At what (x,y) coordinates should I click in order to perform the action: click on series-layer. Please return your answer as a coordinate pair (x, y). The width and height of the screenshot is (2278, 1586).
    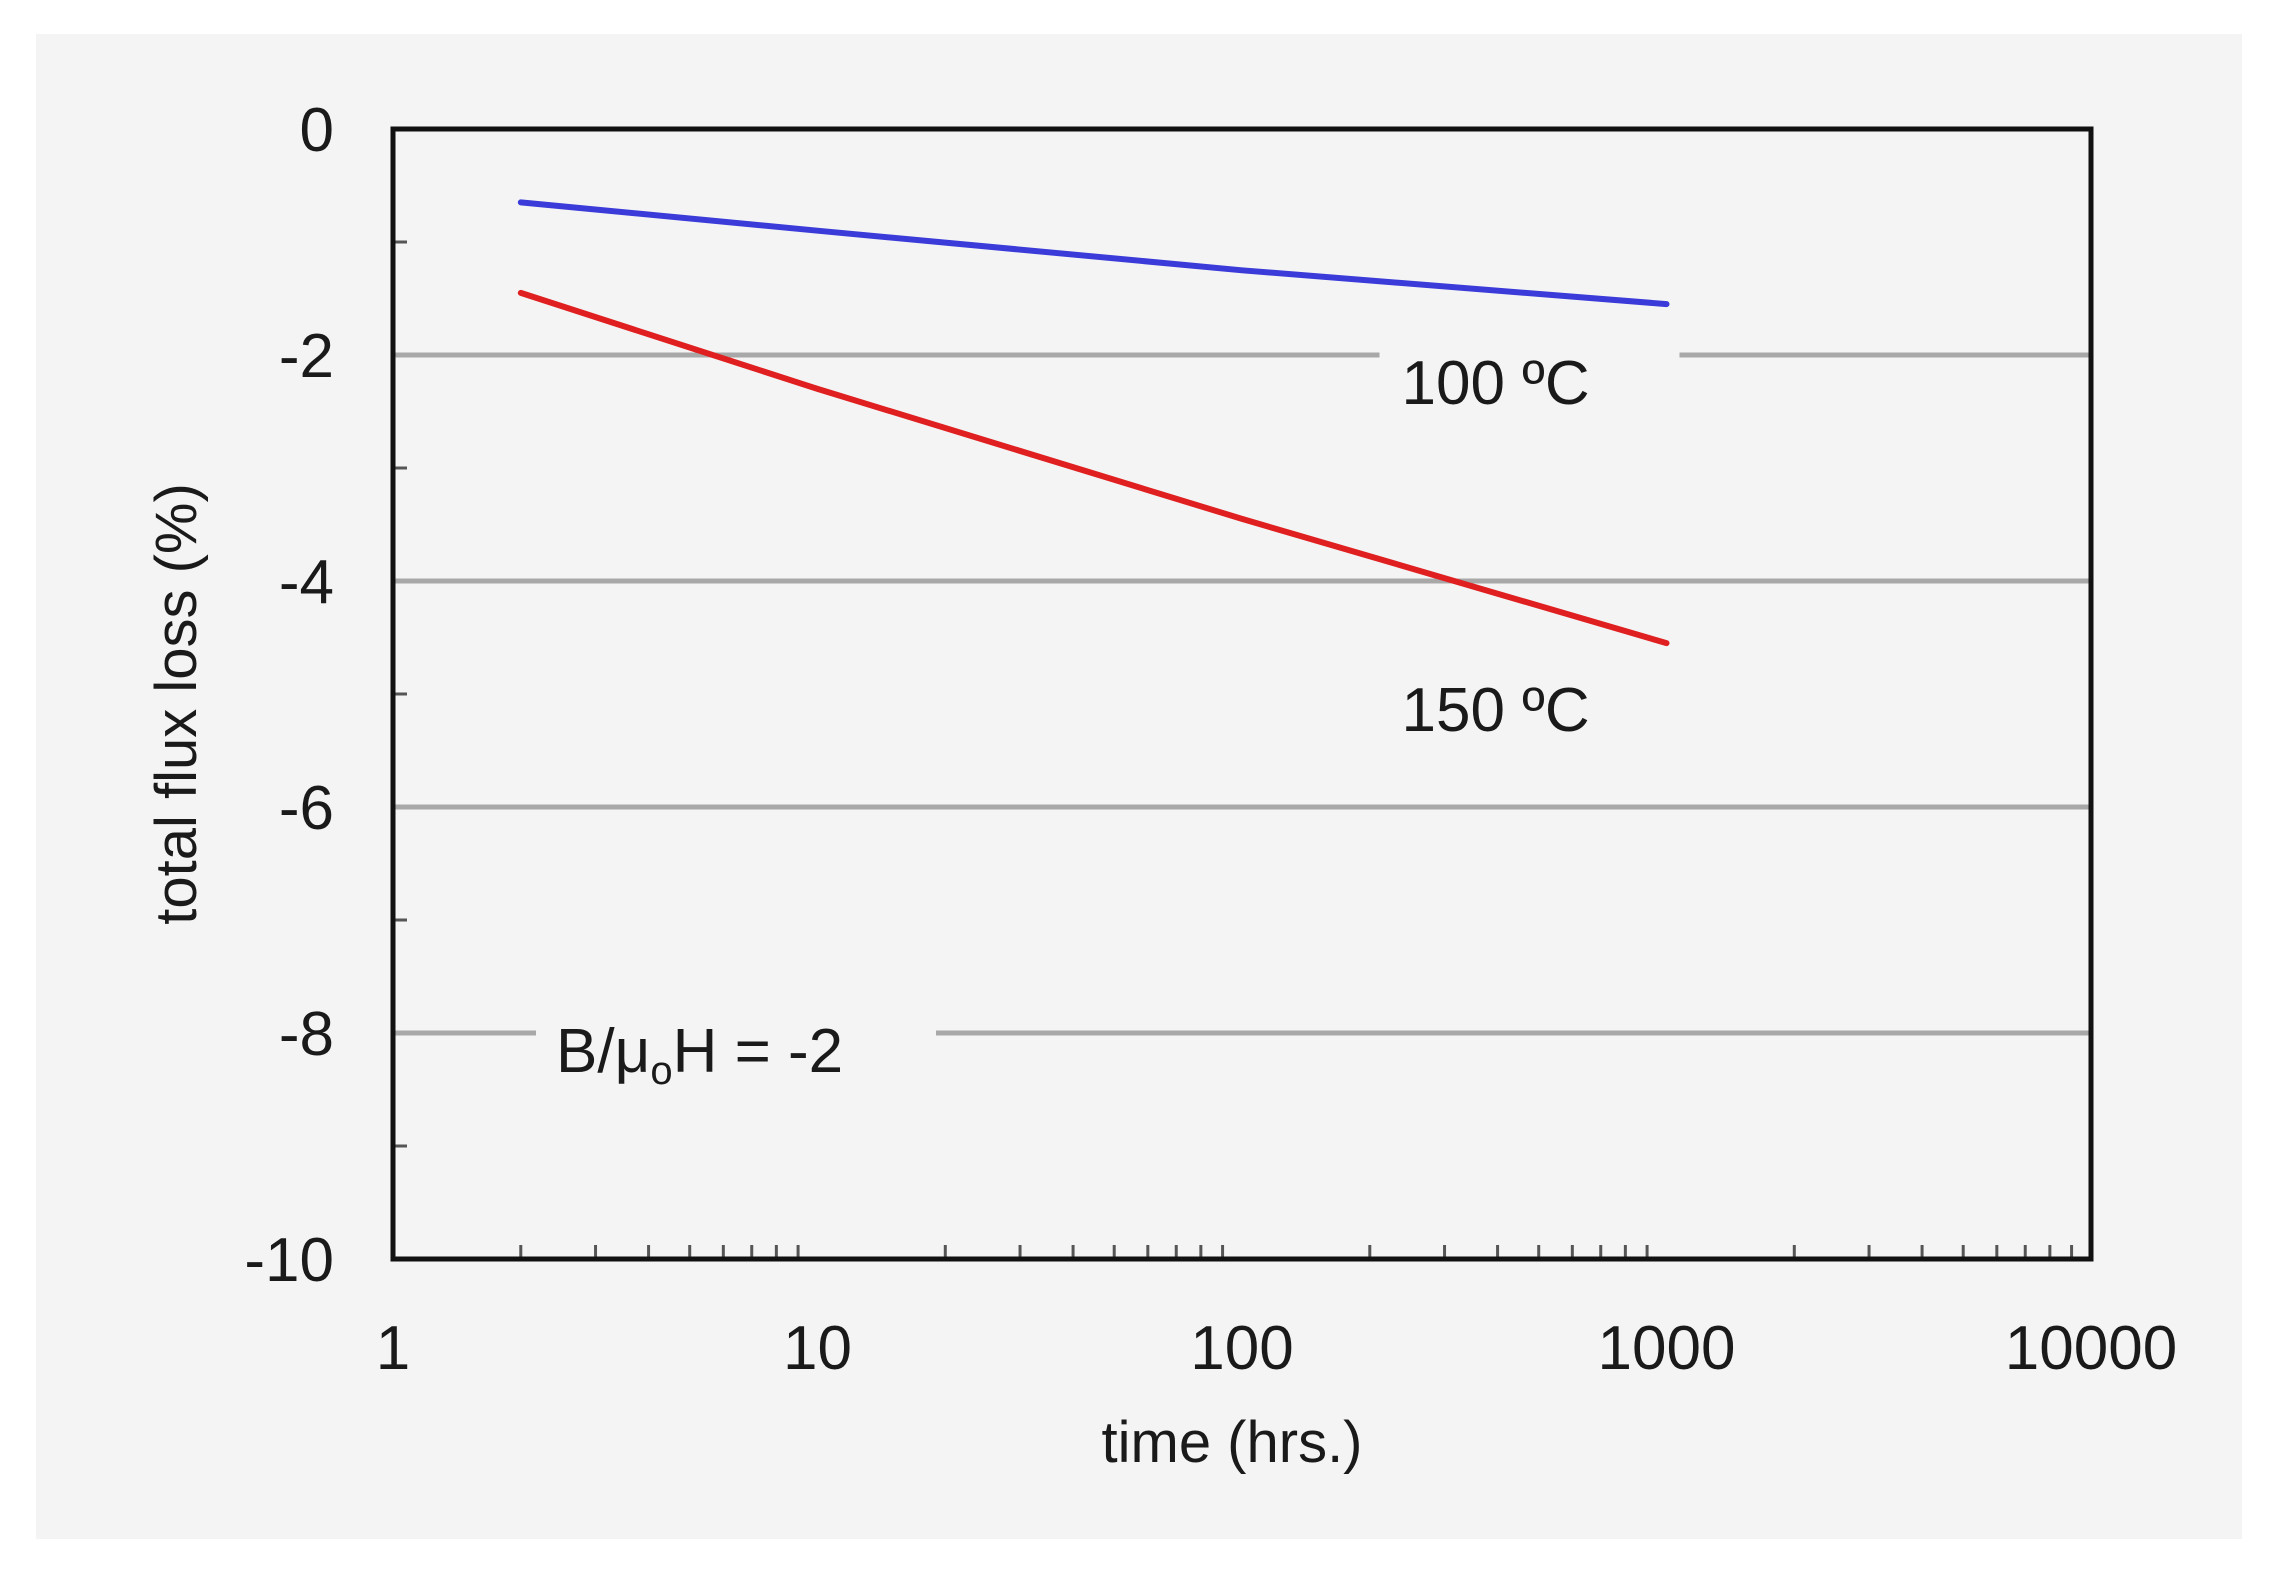
    Looking at the image, I should click on (1093, 423).